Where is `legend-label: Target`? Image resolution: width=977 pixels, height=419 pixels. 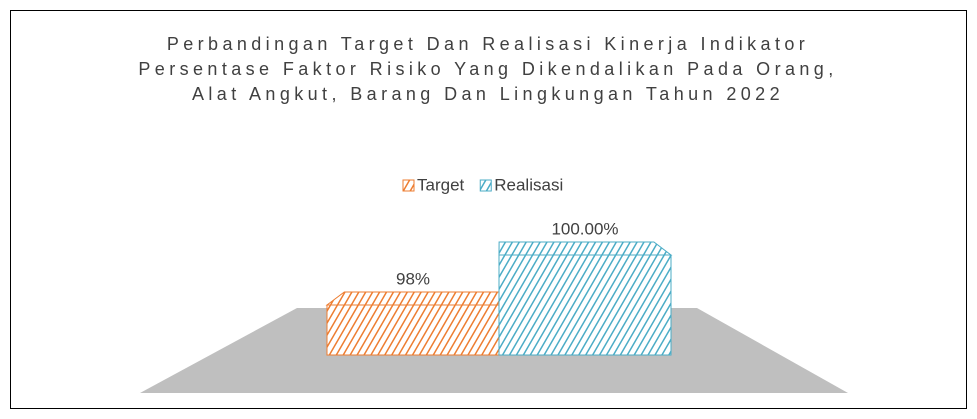 legend-label: Target is located at coordinates (441, 184).